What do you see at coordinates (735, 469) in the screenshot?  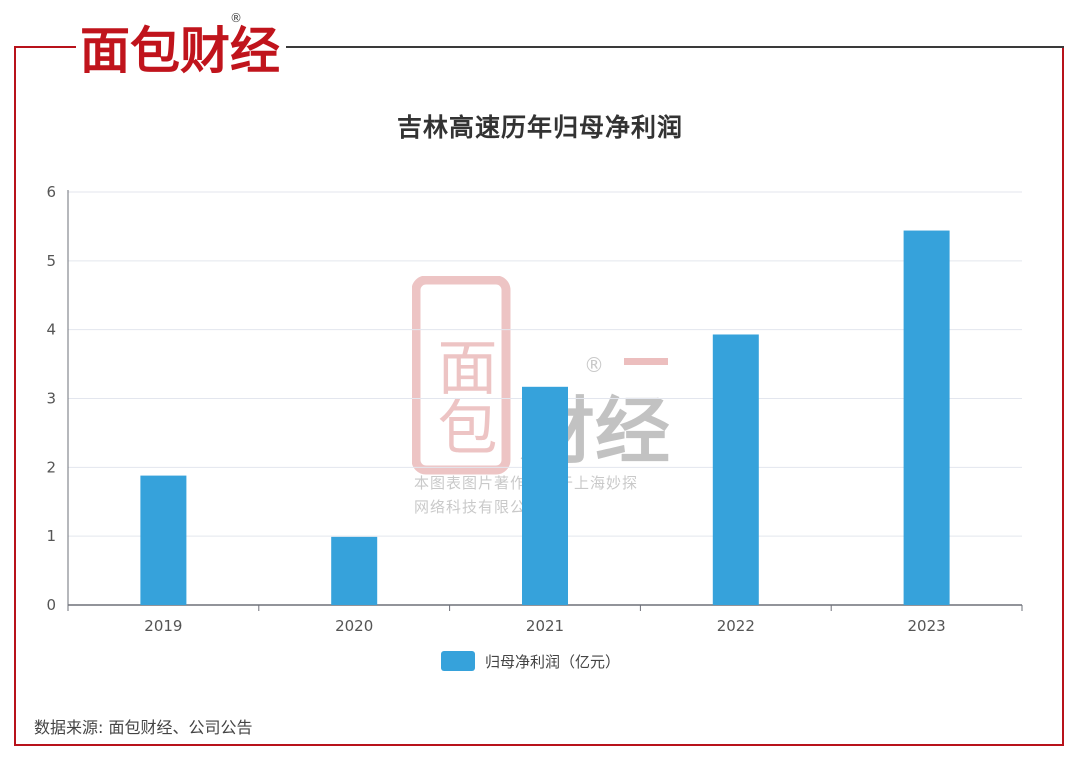 I see `bar-2022` at bounding box center [735, 469].